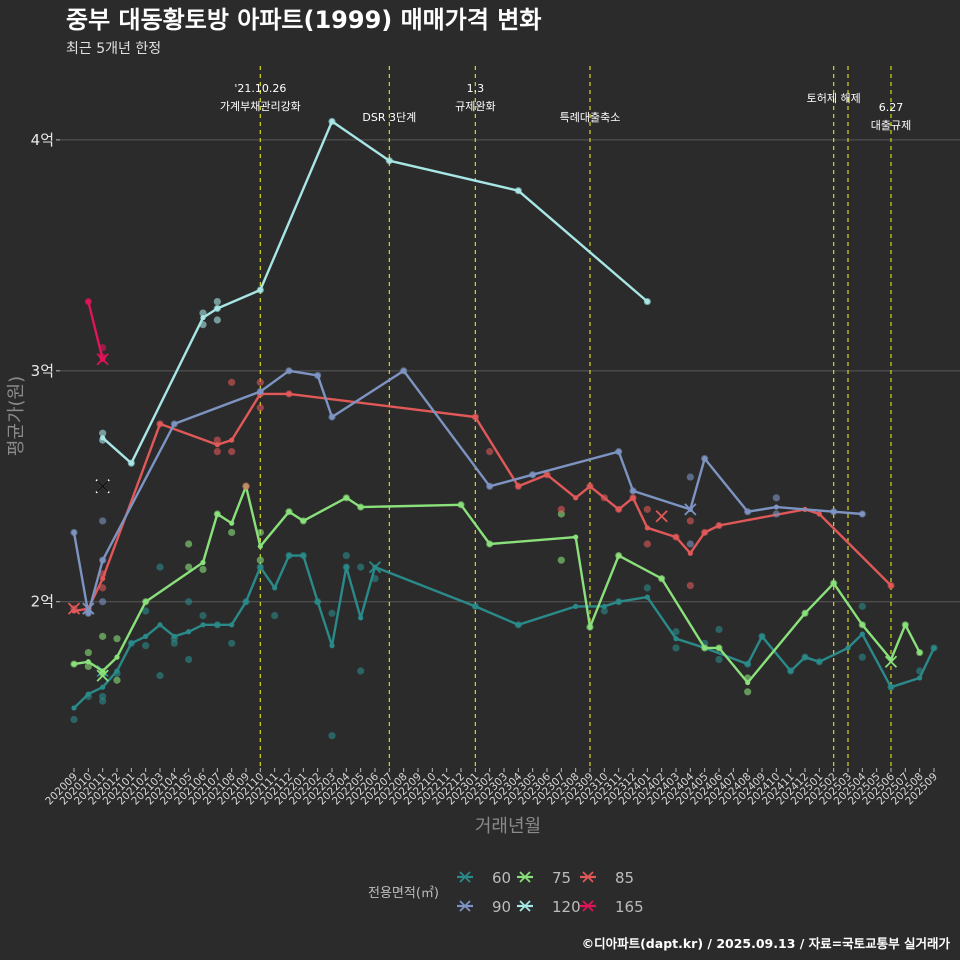 The image size is (960, 960). What do you see at coordinates (566, 907) in the screenshot?
I see `legend-label: 120` at bounding box center [566, 907].